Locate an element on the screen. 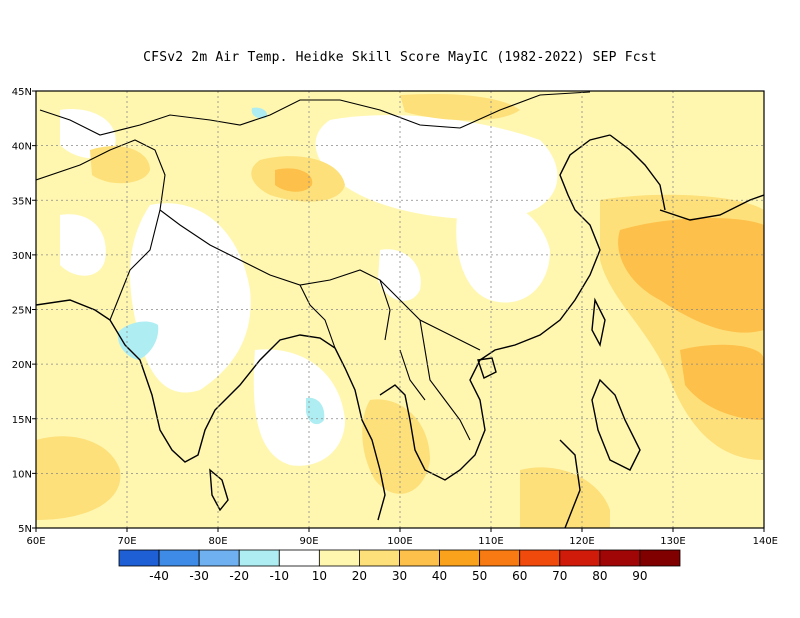 The width and height of the screenshot is (800, 618). y-tick-label: 25N is located at coordinates (22, 311).